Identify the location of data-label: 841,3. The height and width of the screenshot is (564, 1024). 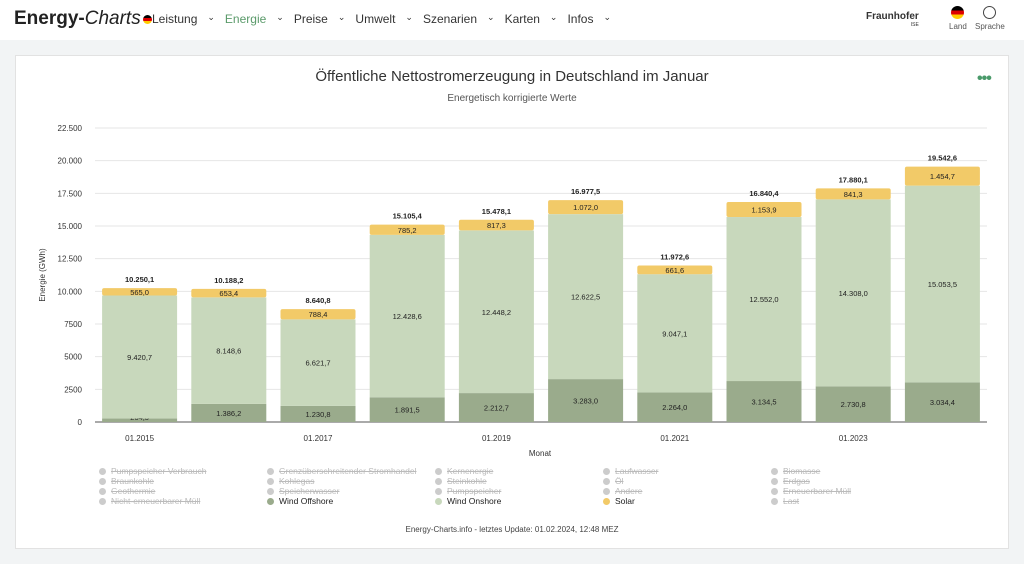
(853, 194).